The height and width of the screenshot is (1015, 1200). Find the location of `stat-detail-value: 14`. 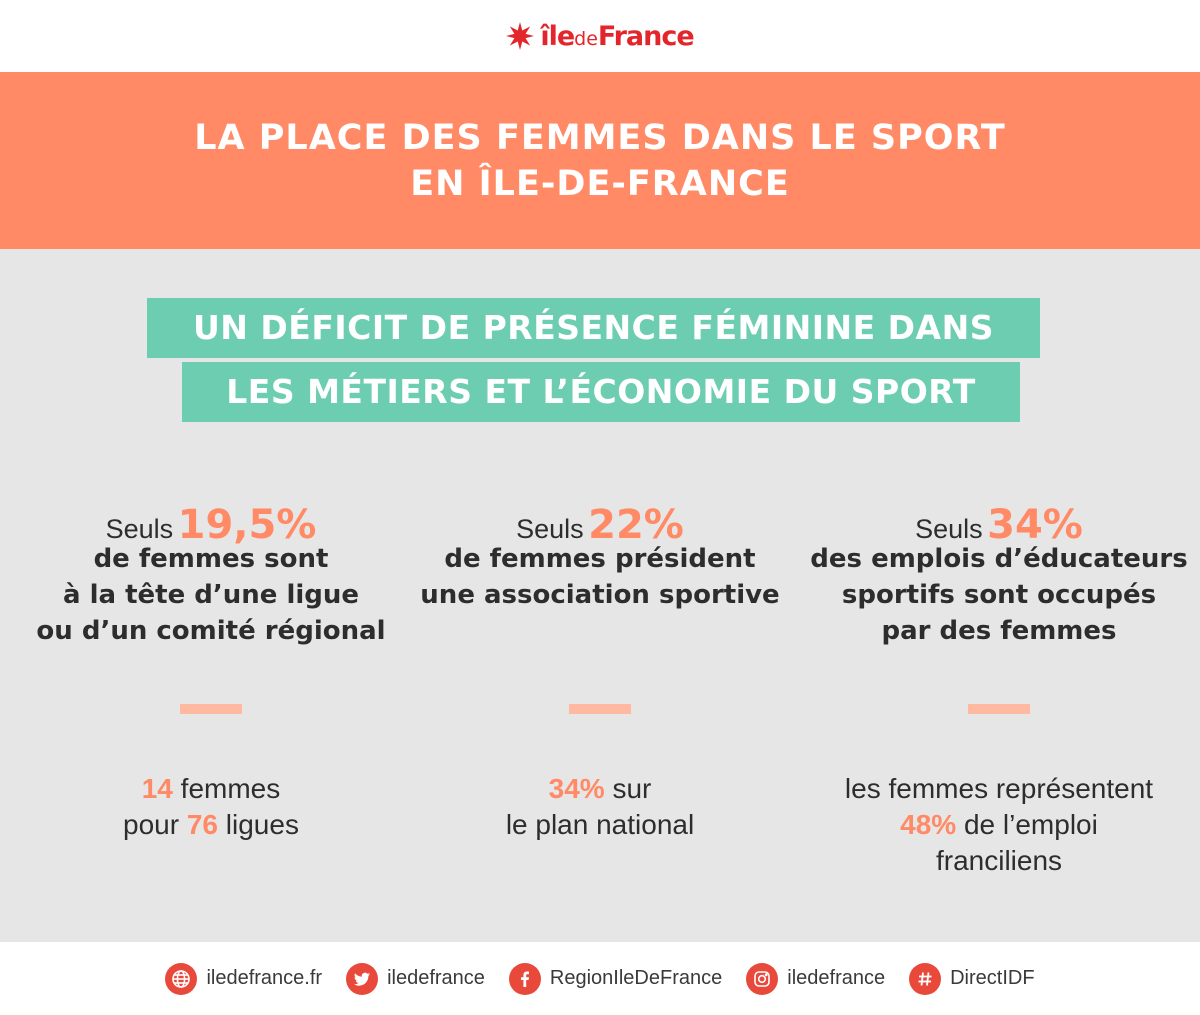

stat-detail-value: 14 is located at coordinates (157, 788).